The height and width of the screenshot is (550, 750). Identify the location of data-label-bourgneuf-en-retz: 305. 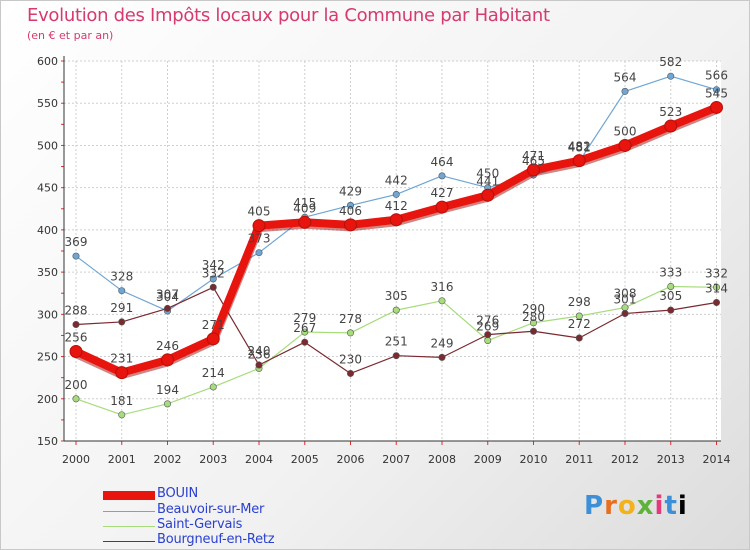
(670, 296).